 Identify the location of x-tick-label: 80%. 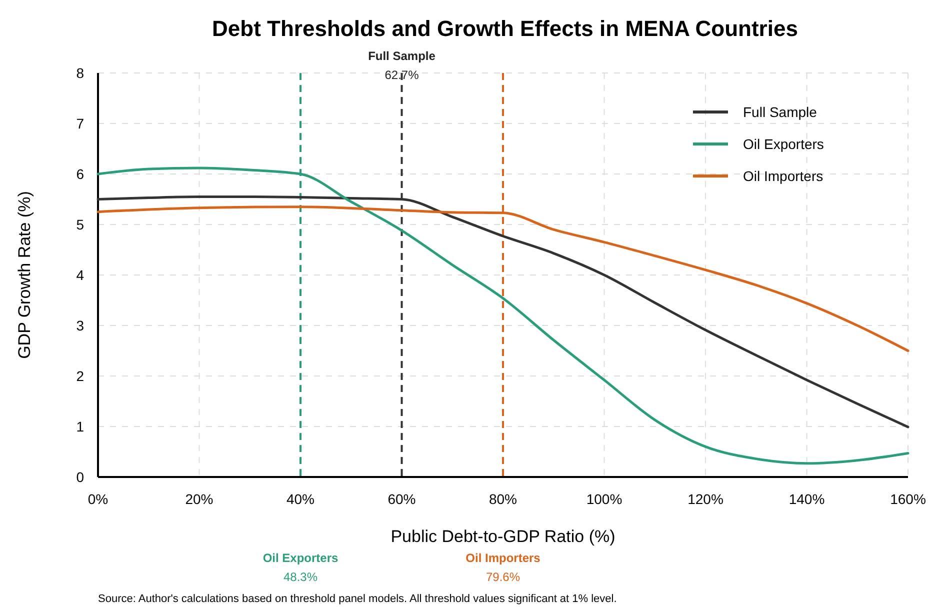
(503, 499).